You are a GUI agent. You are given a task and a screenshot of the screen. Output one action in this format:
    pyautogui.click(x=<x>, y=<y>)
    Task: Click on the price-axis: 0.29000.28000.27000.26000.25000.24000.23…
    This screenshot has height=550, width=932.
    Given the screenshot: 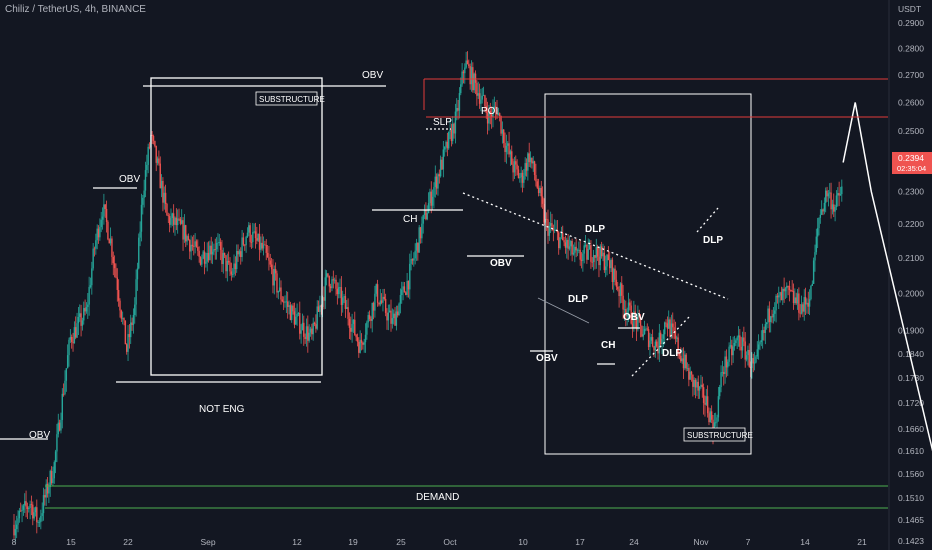 What is the action you would take?
    pyautogui.click(x=906, y=275)
    